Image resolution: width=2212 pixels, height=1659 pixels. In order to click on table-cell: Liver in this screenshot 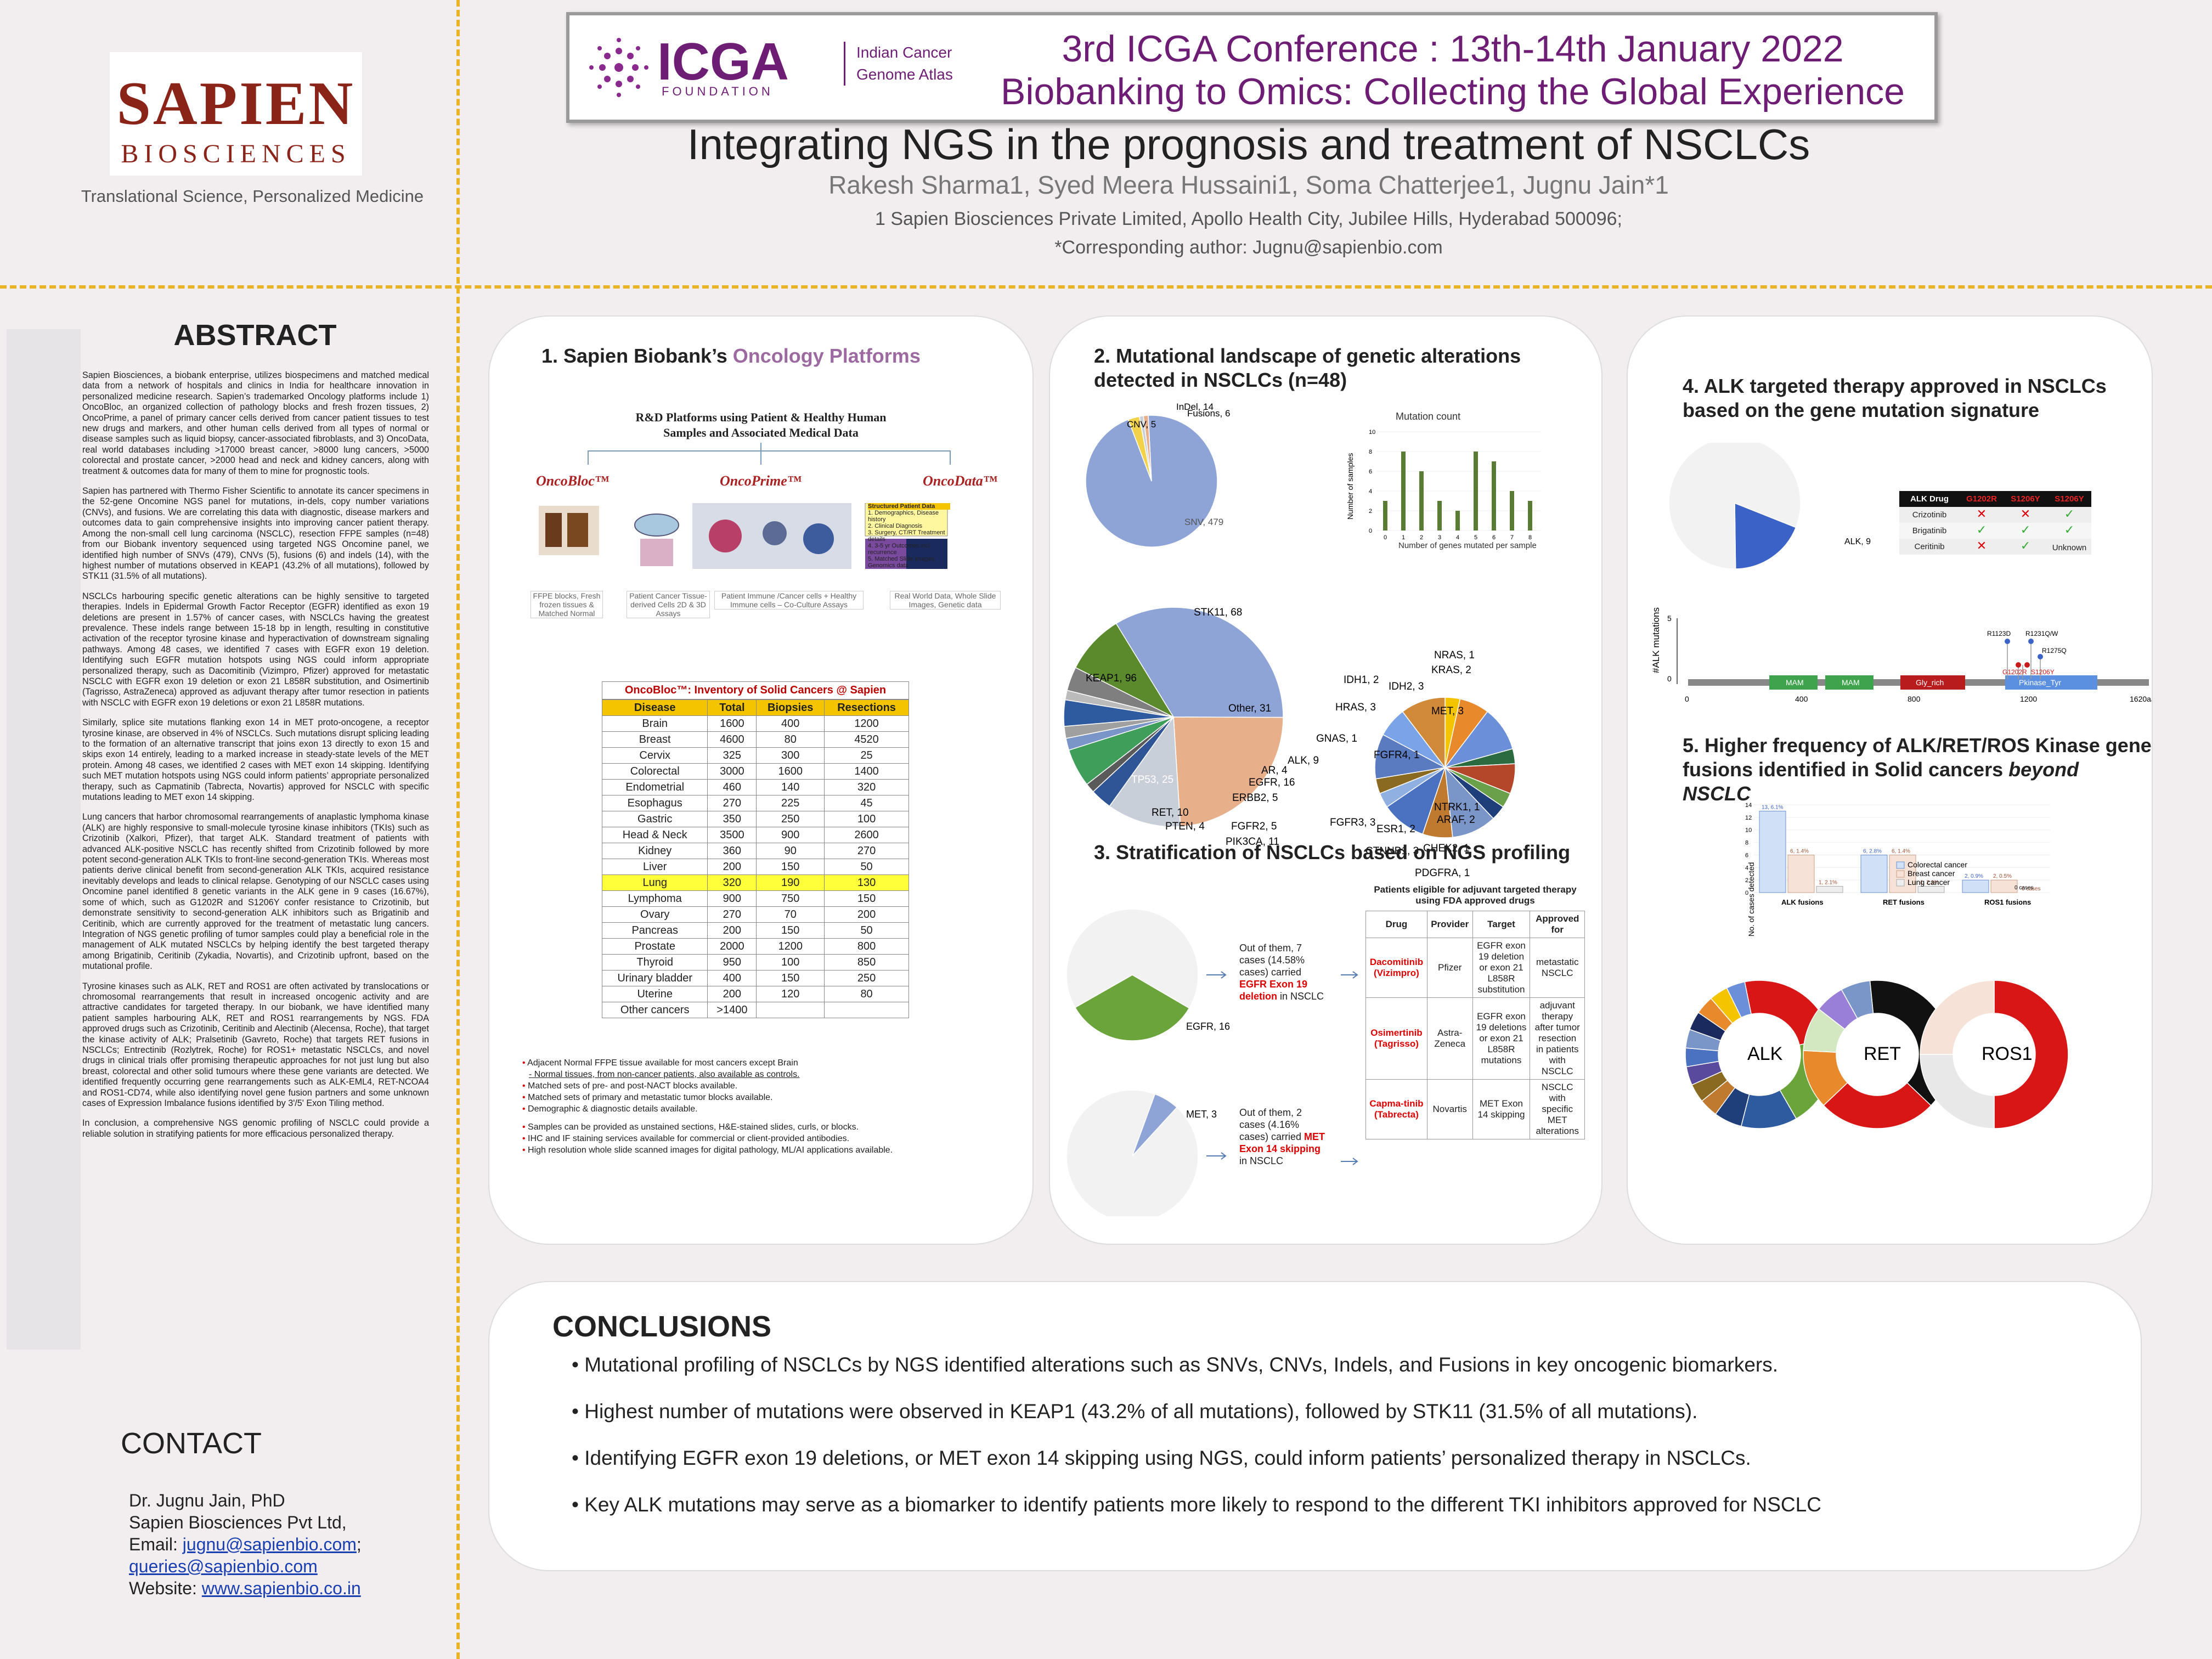, I will do `click(654, 867)`.